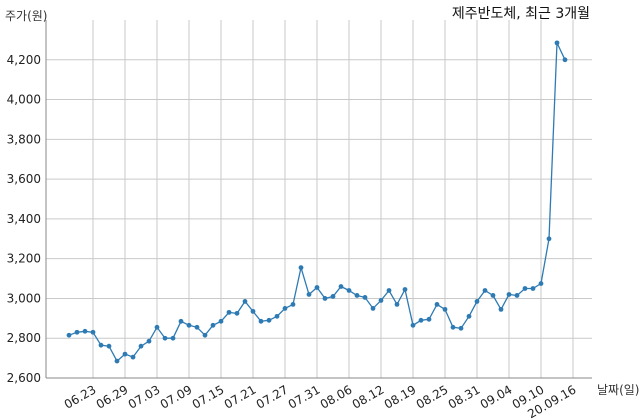 The height and width of the screenshot is (419, 640). What do you see at coordinates (24, 298) in the screenshot?
I see `y-tick-label: 3,000` at bounding box center [24, 298].